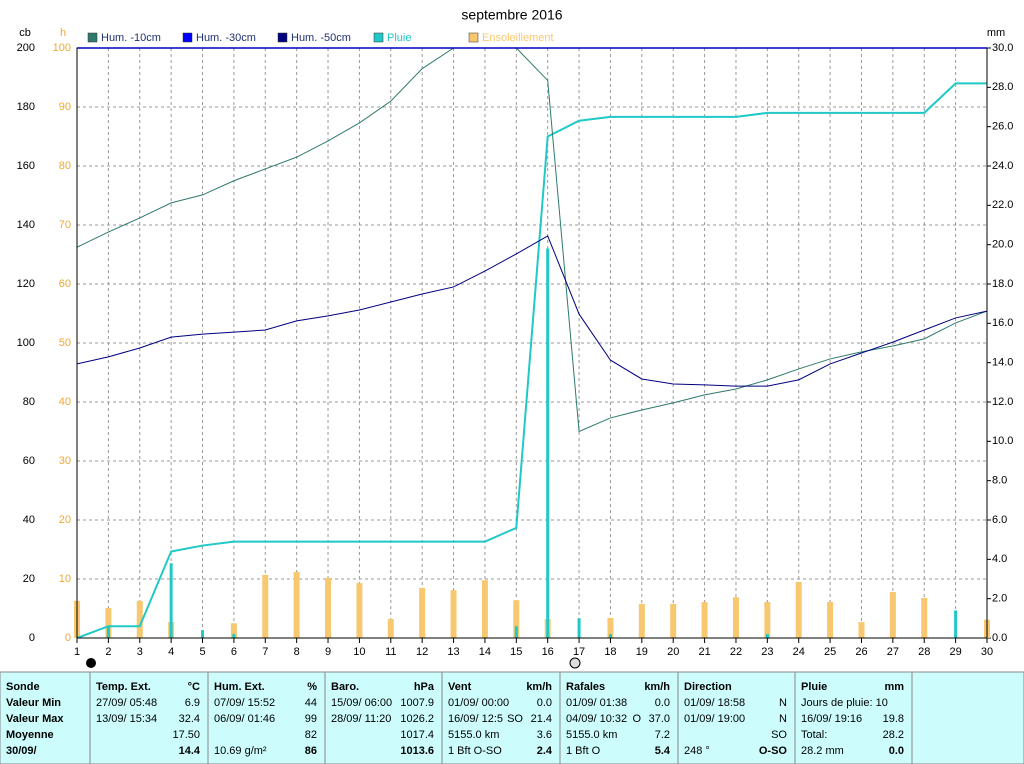  Describe the element at coordinates (893, 735) in the screenshot. I see `cell-value: 28.2` at that location.